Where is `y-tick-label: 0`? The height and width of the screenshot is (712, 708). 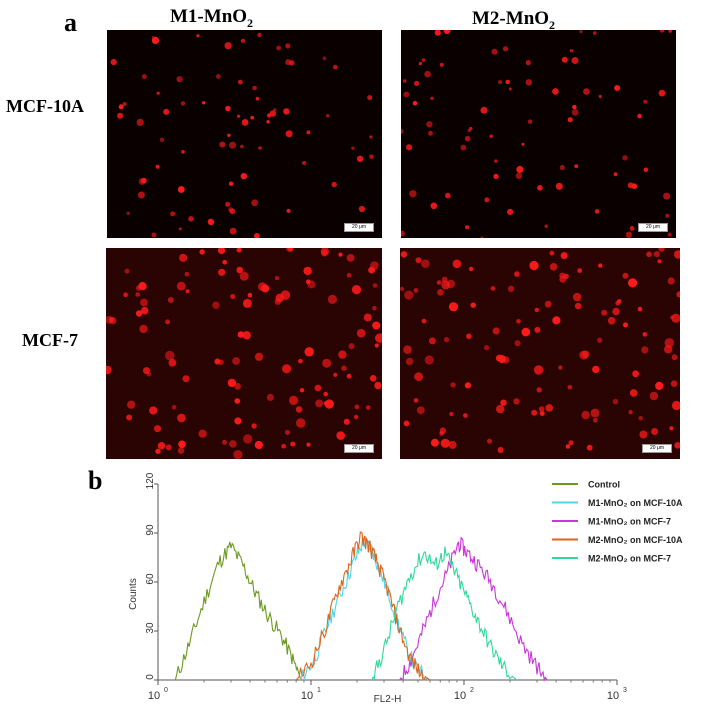 y-tick-label: 0 is located at coordinates (150, 677).